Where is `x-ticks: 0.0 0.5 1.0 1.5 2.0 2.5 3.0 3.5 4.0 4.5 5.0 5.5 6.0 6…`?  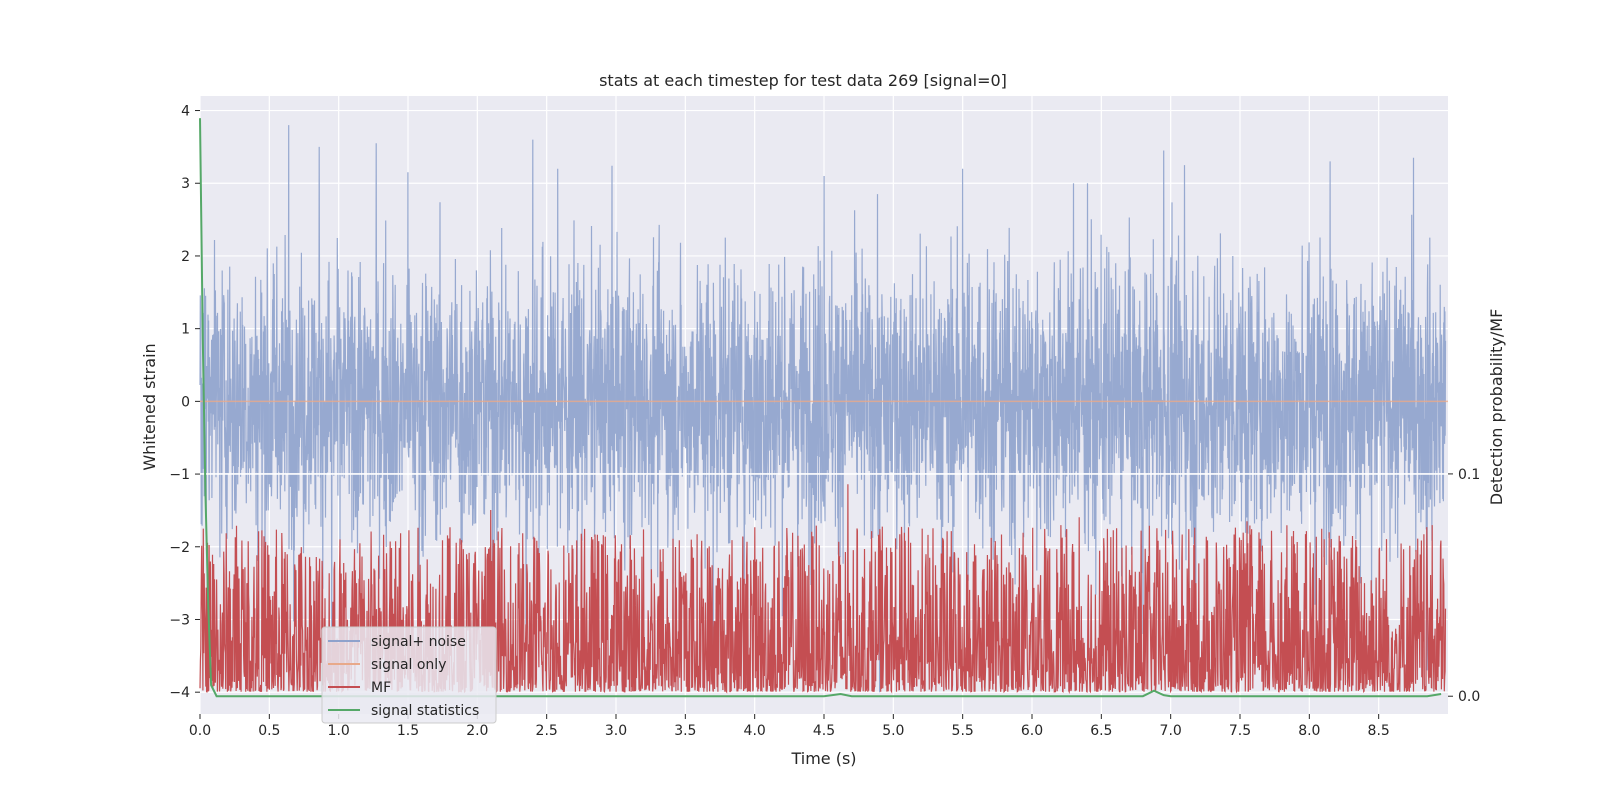
x-ticks: 0.0 0.5 1.0 1.5 2.0 2.5 3.0 3.5 4.0 4.5 5.0 5.5 6.0 6… is located at coordinates (789, 726).